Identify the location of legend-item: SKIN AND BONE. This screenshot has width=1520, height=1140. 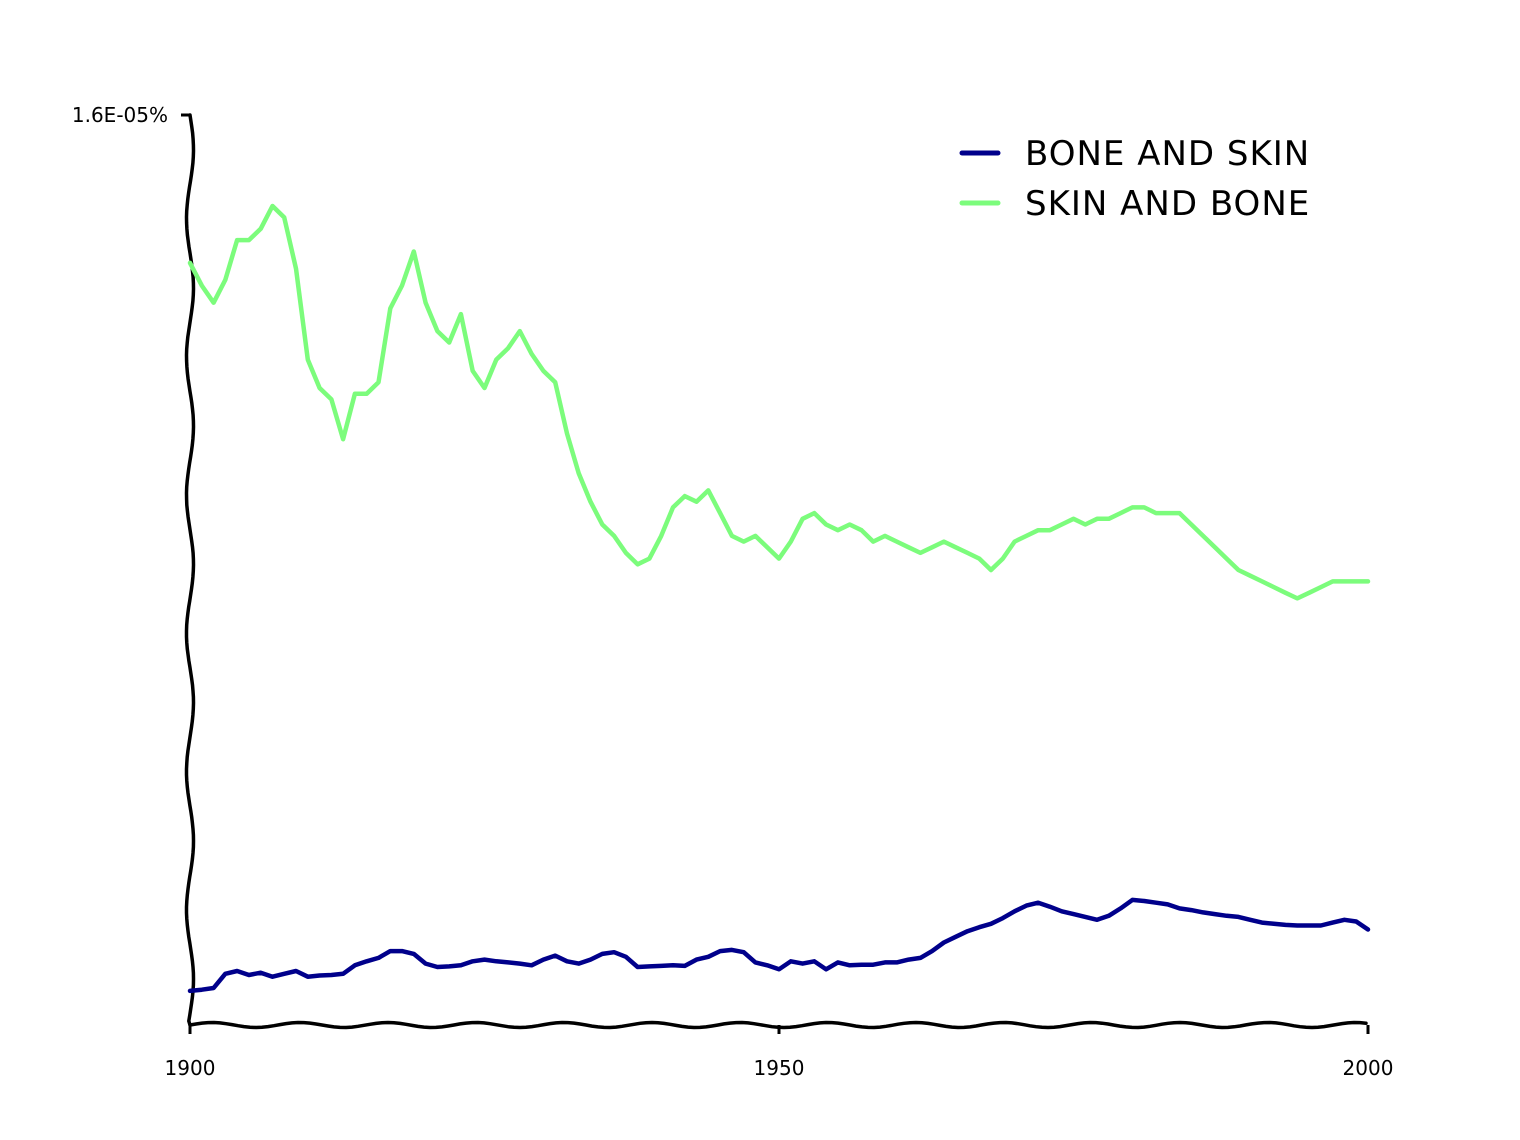
(1134, 204).